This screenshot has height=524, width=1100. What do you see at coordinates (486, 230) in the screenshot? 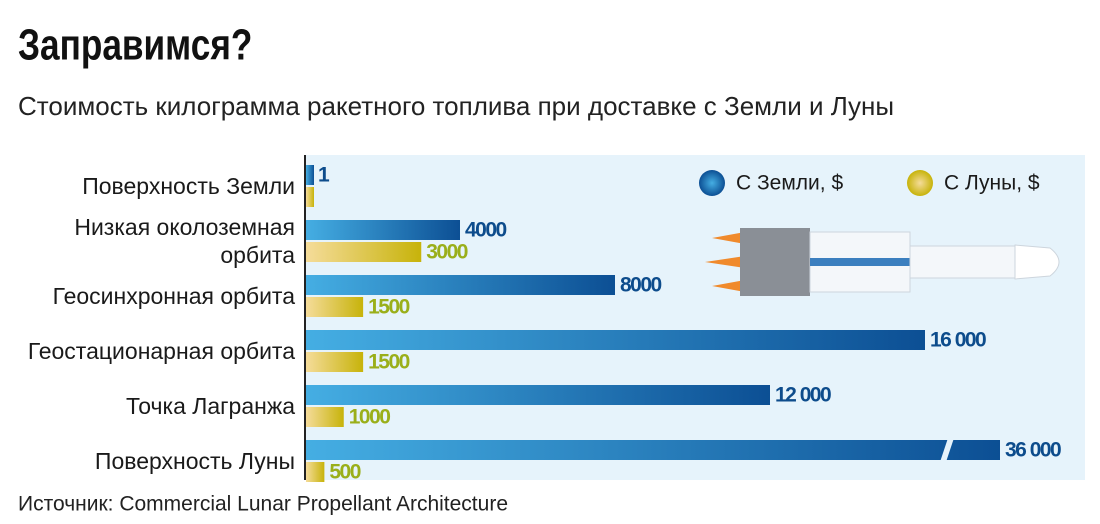
I see `value-label: 4000` at bounding box center [486, 230].